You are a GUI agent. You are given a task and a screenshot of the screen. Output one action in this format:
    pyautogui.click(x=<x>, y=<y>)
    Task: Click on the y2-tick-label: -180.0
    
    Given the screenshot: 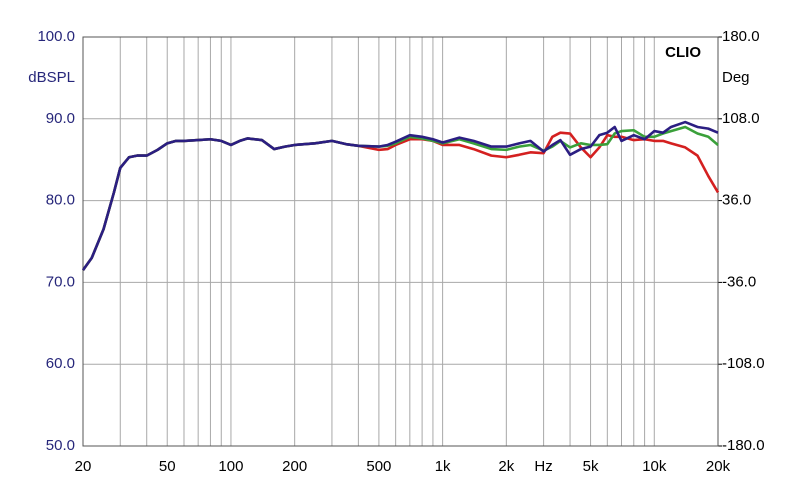 What is the action you would take?
    pyautogui.click(x=743, y=445)
    